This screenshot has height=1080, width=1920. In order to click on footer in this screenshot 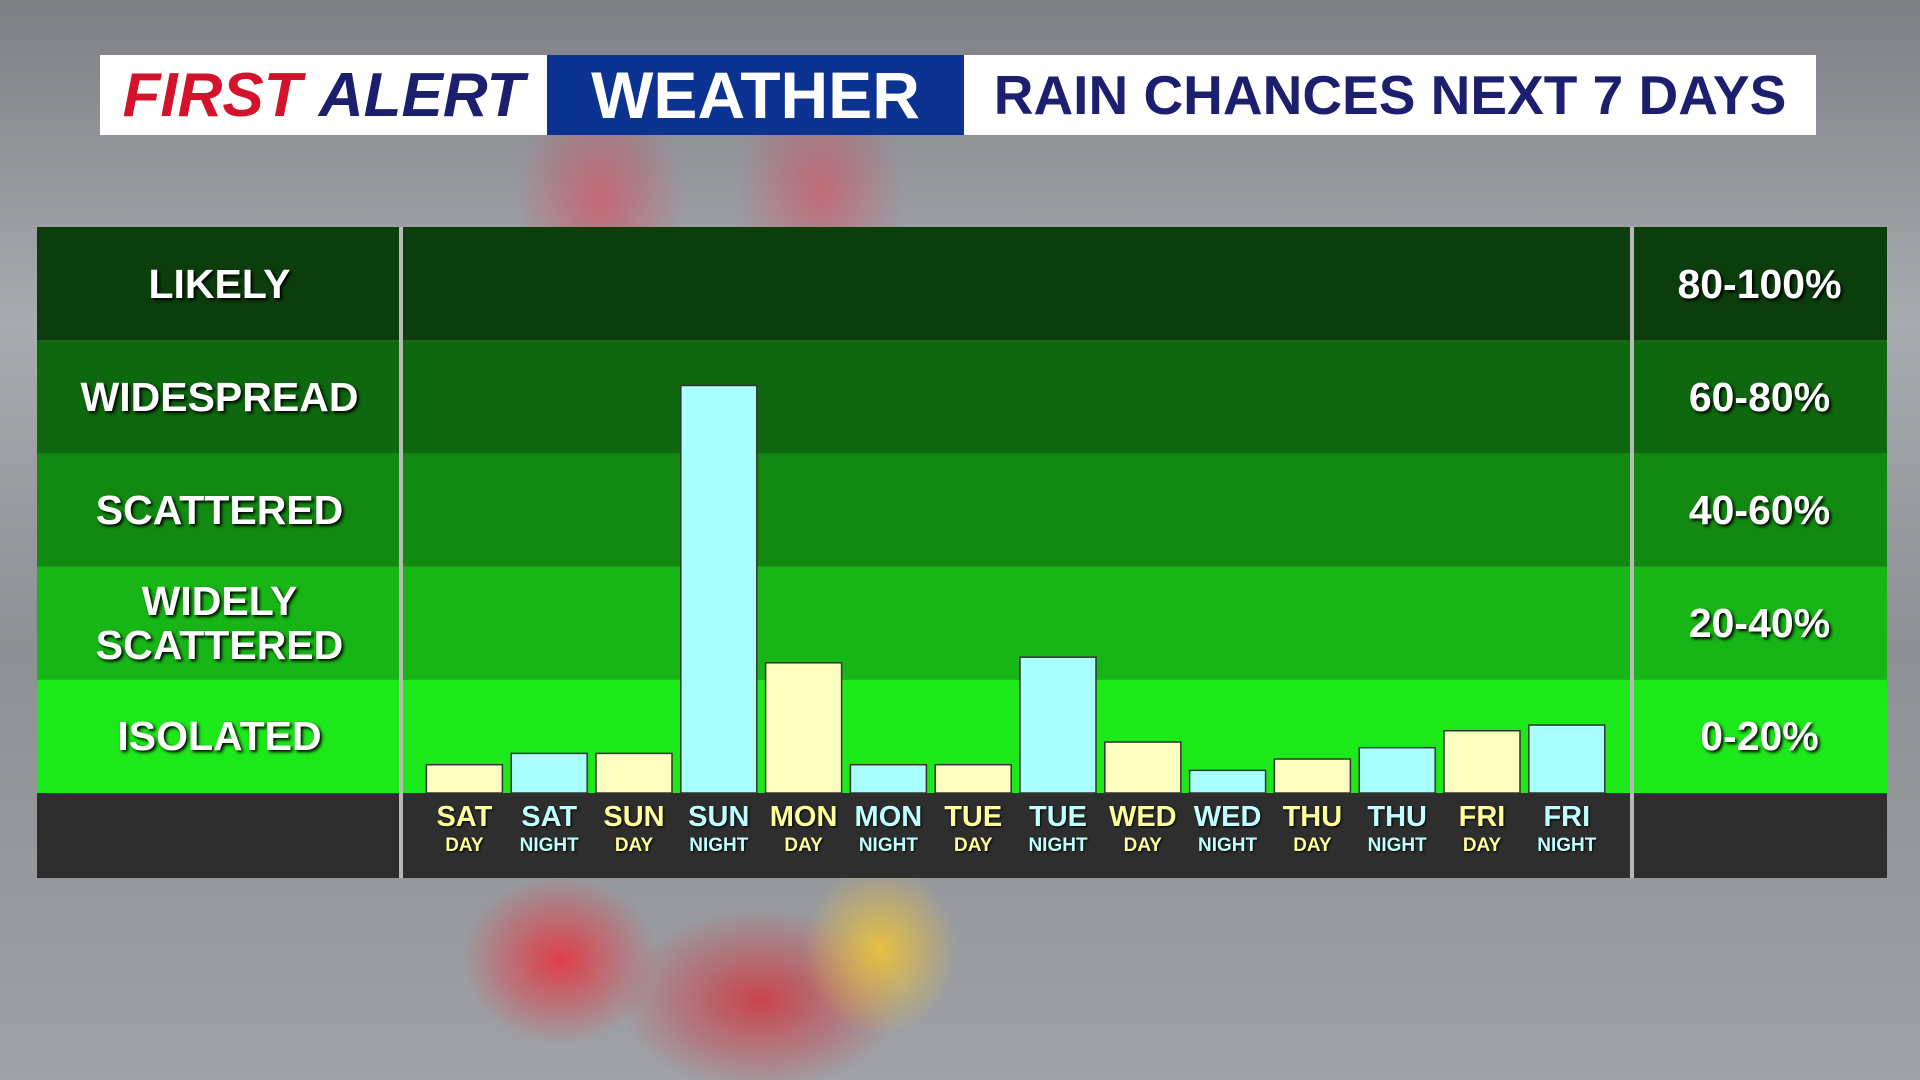, I will do `click(962, 835)`.